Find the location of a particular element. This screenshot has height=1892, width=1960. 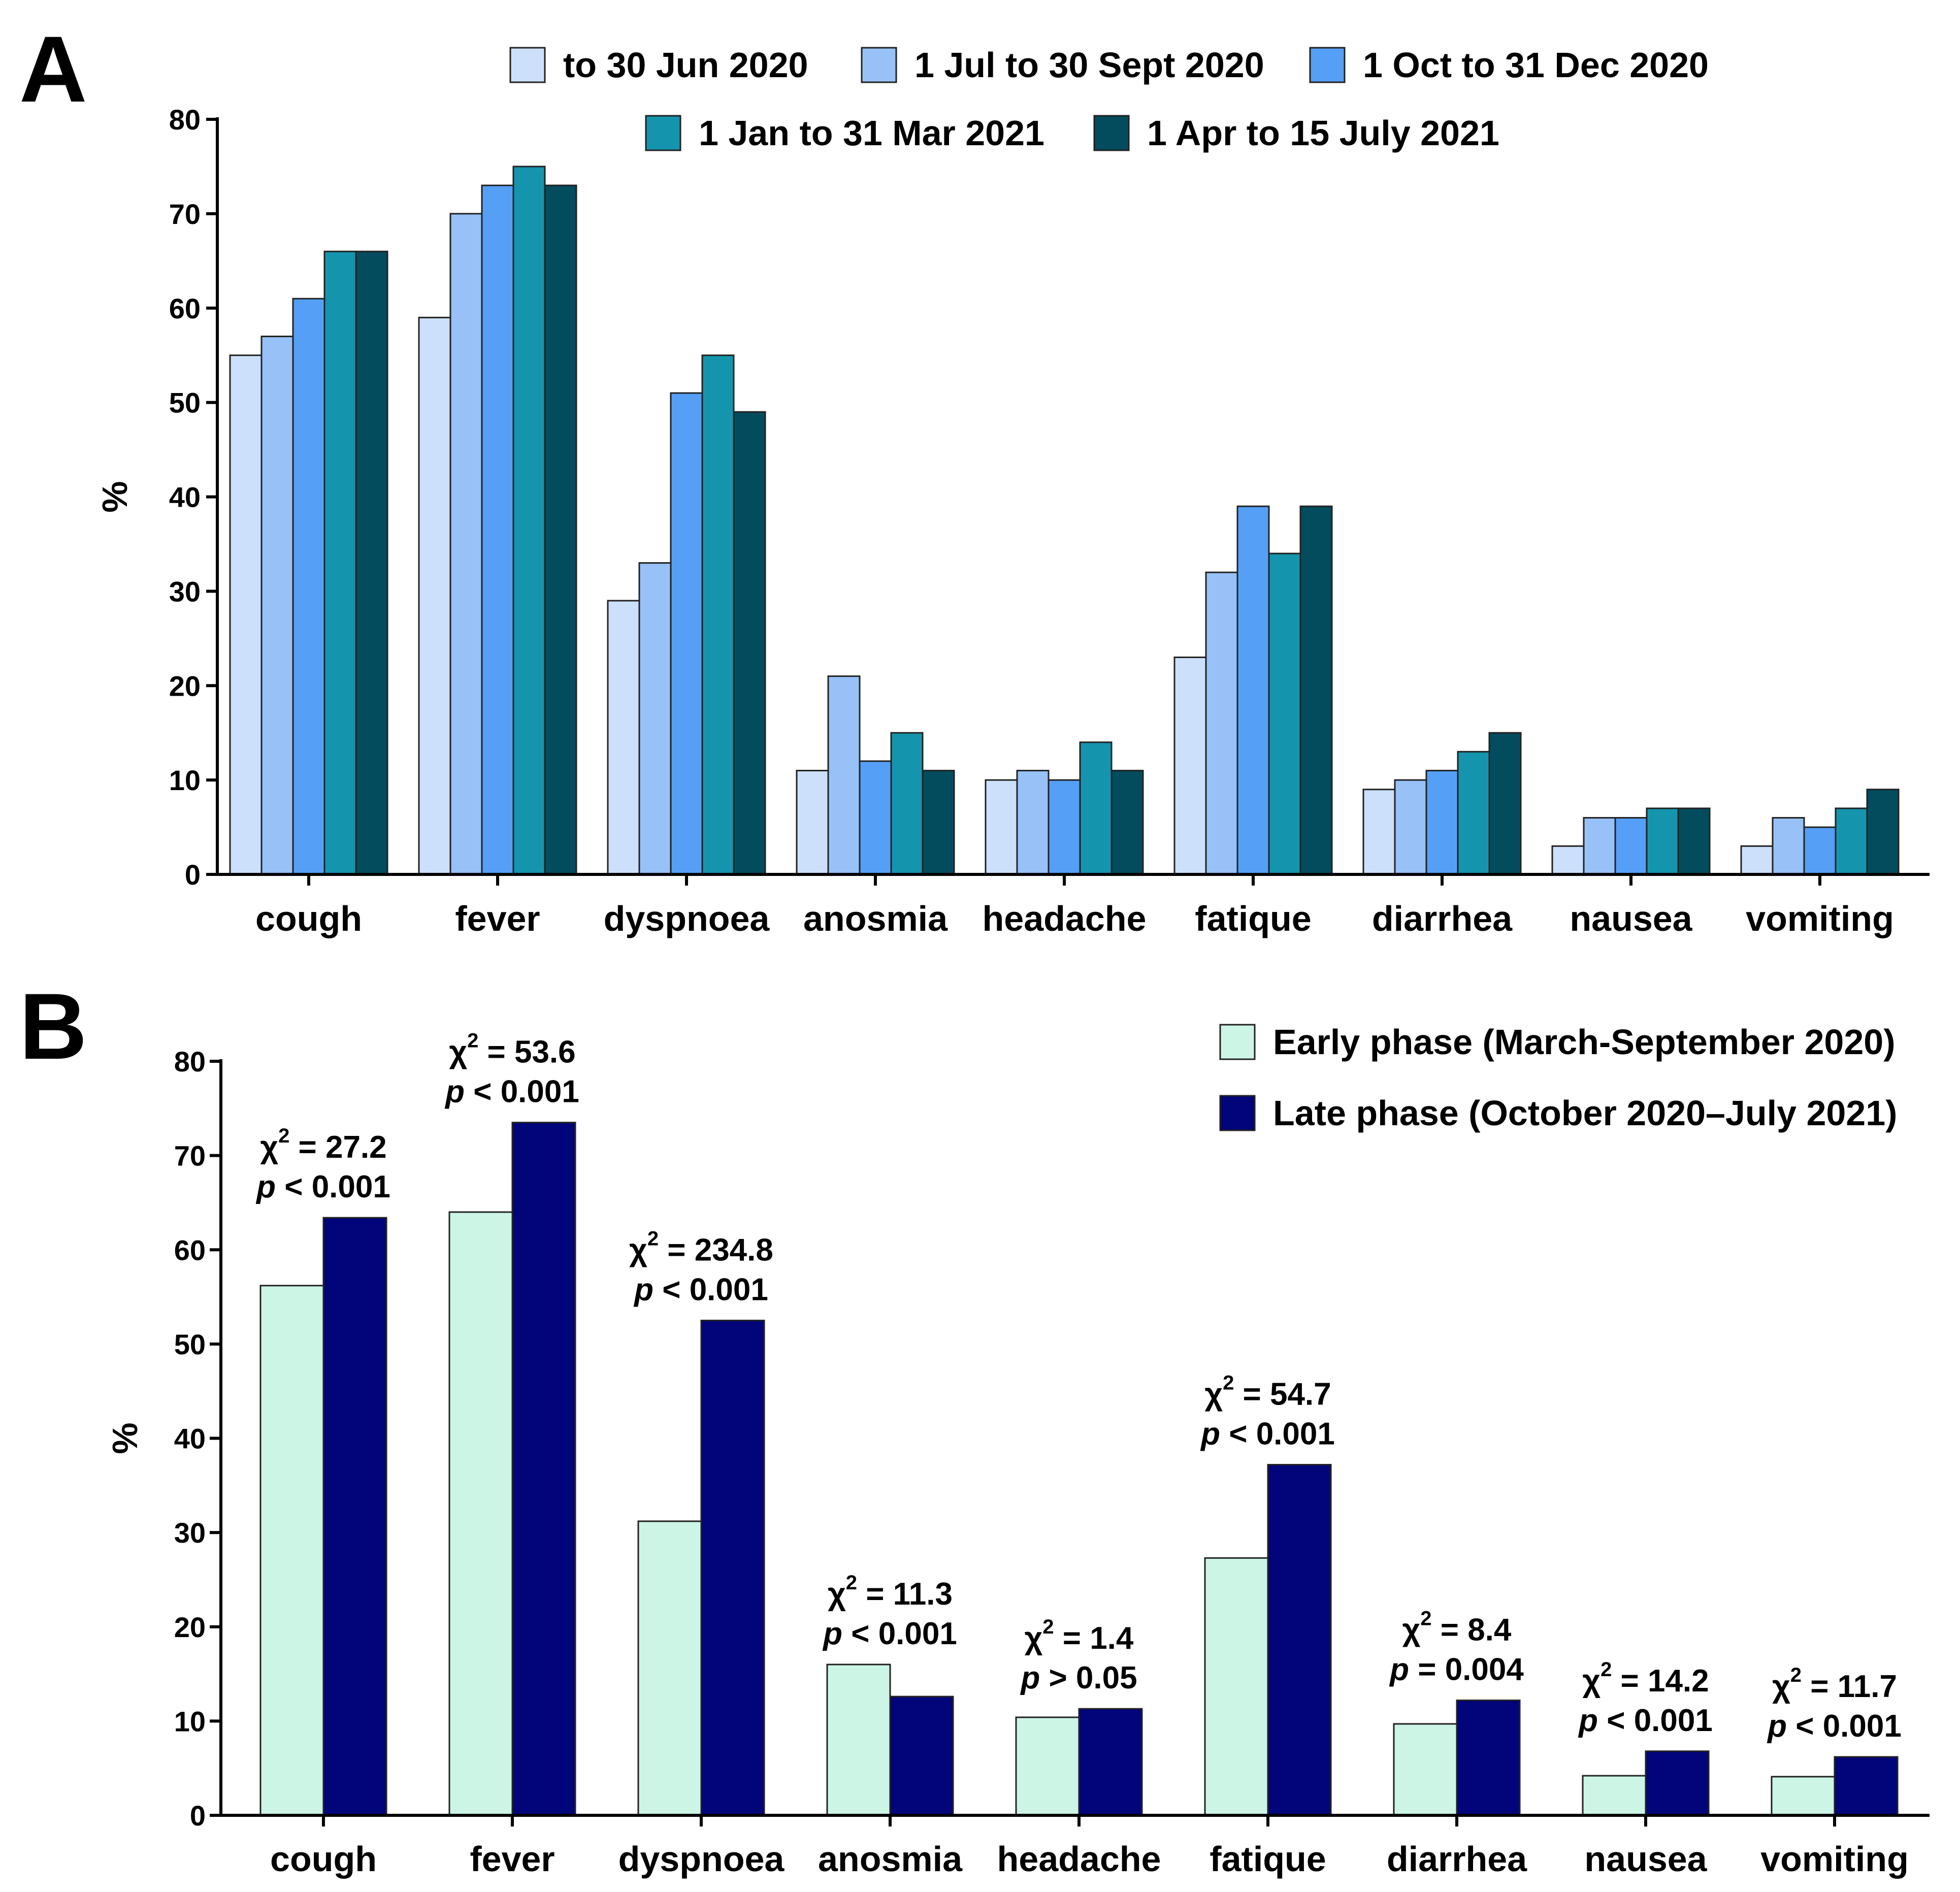

y-tick-label-80: 80 is located at coordinates (185, 120).